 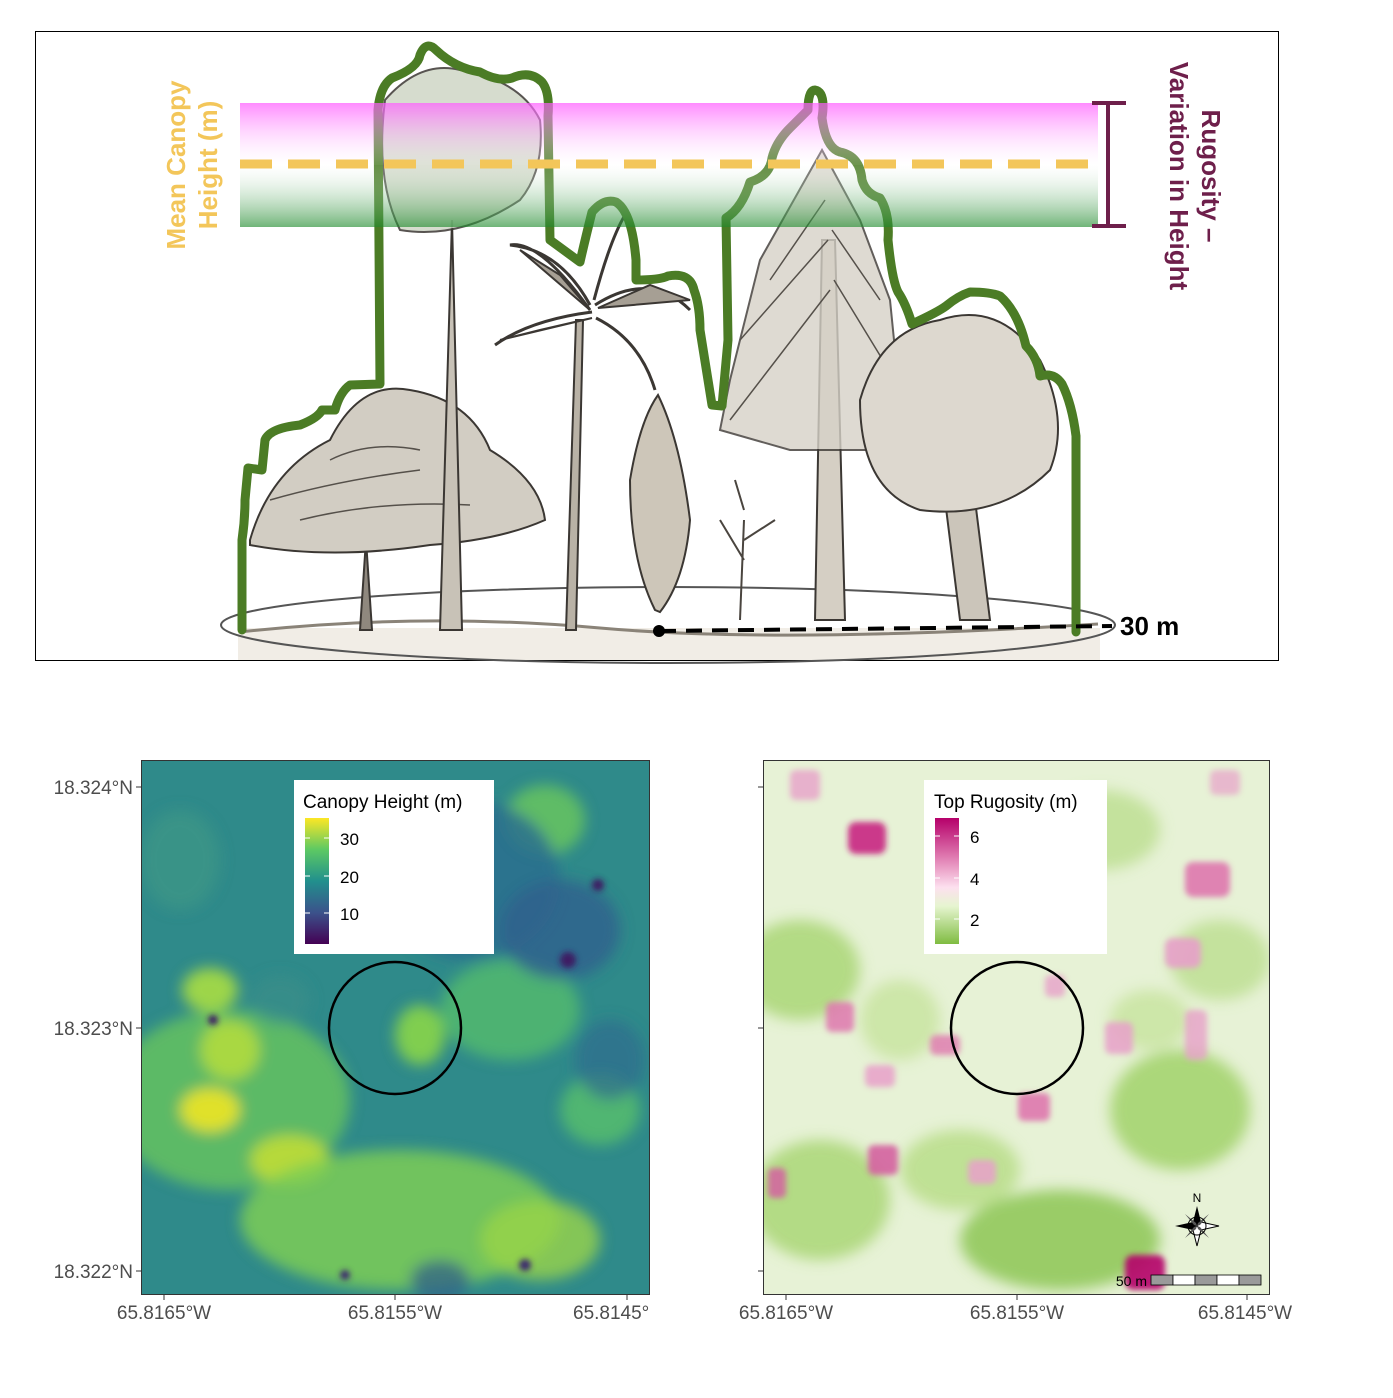 I want to click on y-tick-18-323: 18.323°N, so click(x=93, y=1029).